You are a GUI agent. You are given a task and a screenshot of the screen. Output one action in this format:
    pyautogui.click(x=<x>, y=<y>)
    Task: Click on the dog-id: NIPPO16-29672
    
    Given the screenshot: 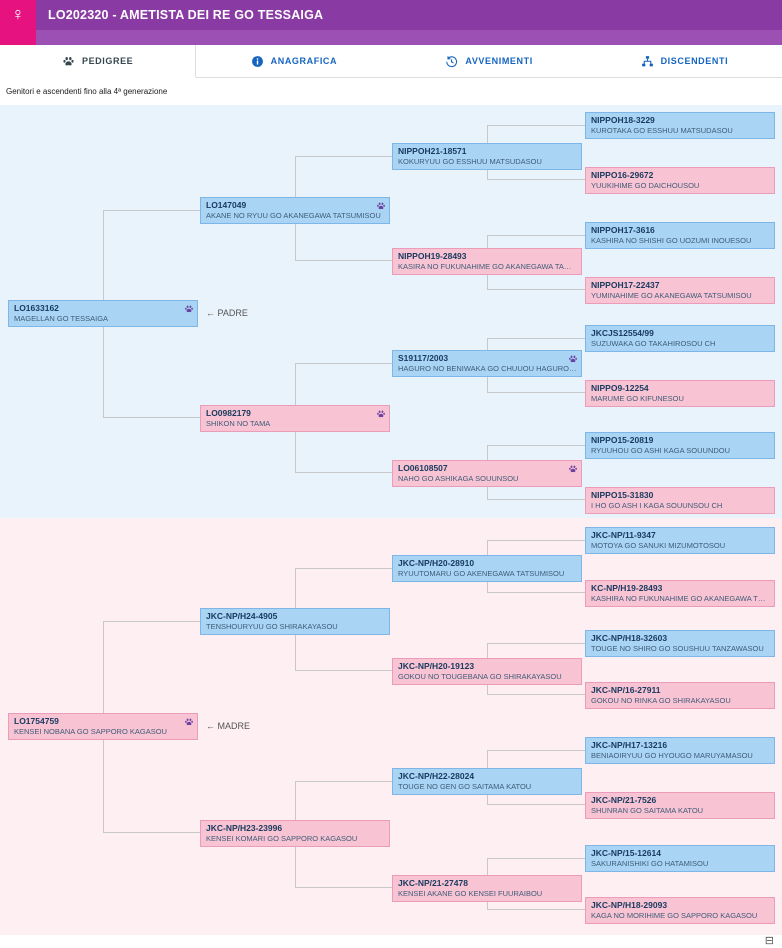 What is the action you would take?
    pyautogui.click(x=622, y=175)
    